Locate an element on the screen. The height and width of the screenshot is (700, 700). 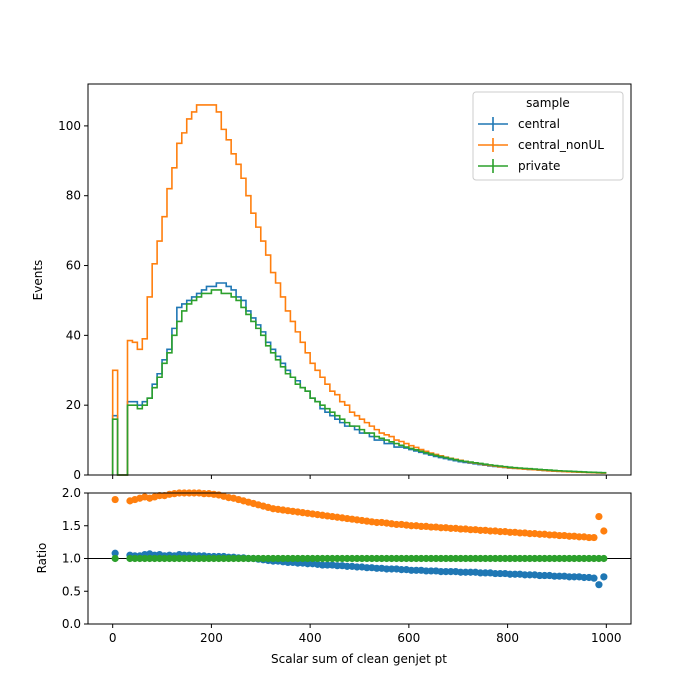
ratio-y-tick-label: 2.0 is located at coordinates (71, 493).